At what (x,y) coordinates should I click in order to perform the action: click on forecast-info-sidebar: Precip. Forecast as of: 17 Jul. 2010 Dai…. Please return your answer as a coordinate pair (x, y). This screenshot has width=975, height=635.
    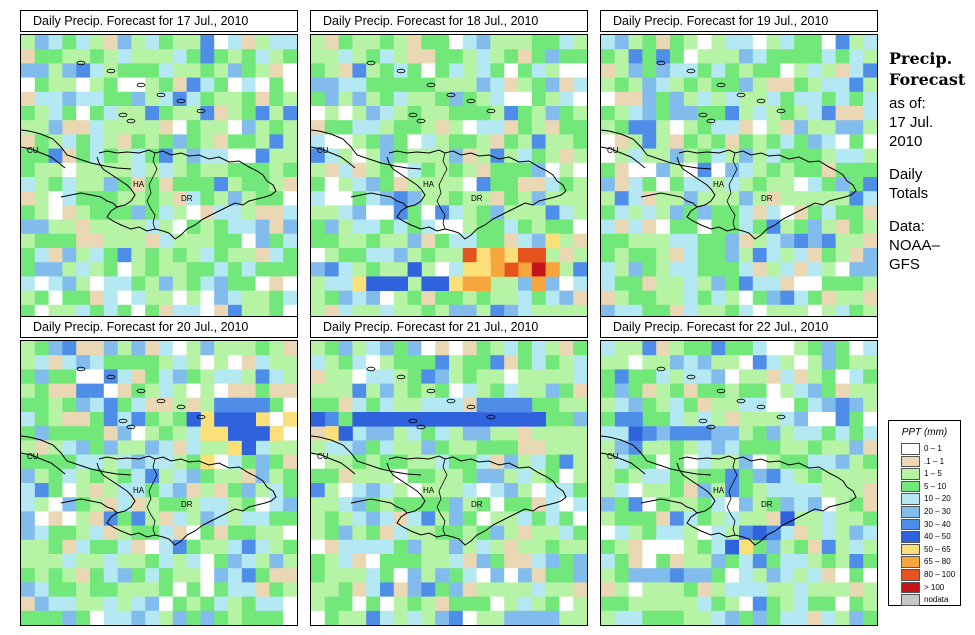
    Looking at the image, I should click on (932, 161).